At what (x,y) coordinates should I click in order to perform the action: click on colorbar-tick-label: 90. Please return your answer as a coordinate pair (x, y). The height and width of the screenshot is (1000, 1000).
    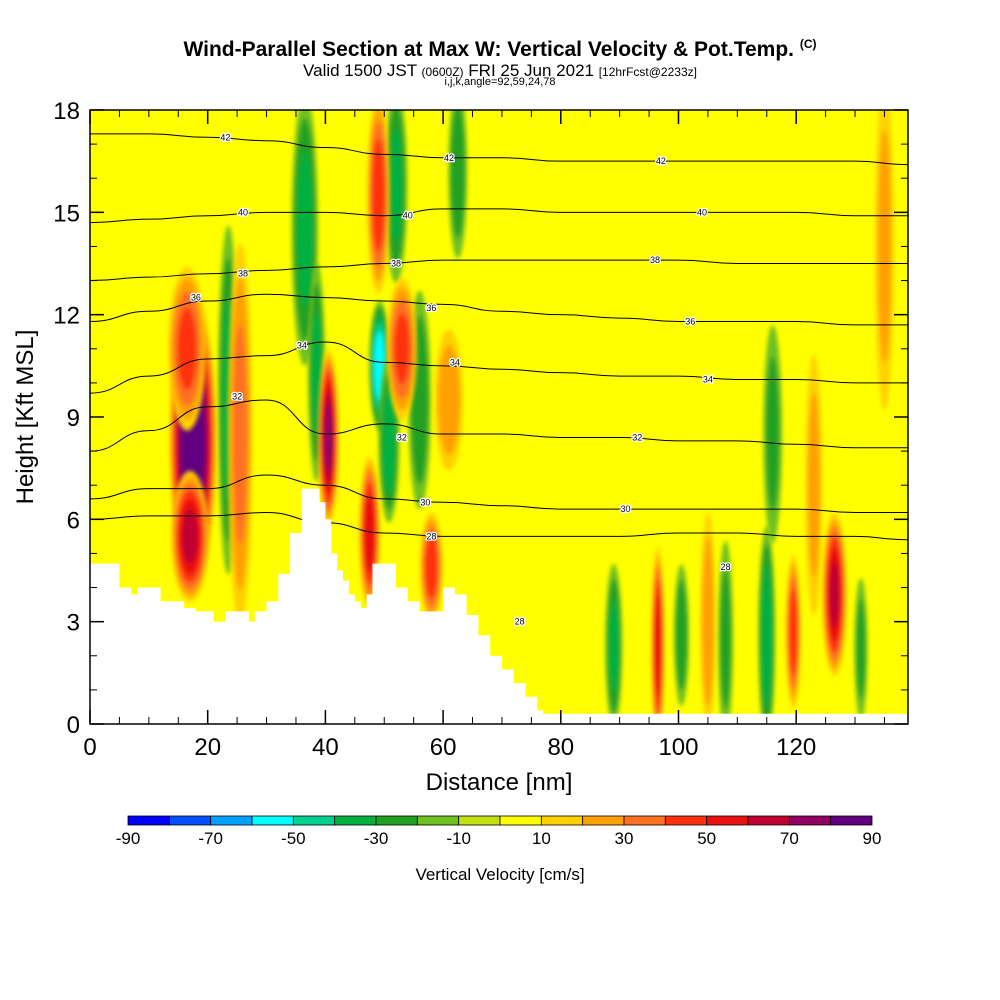
    Looking at the image, I should click on (872, 838).